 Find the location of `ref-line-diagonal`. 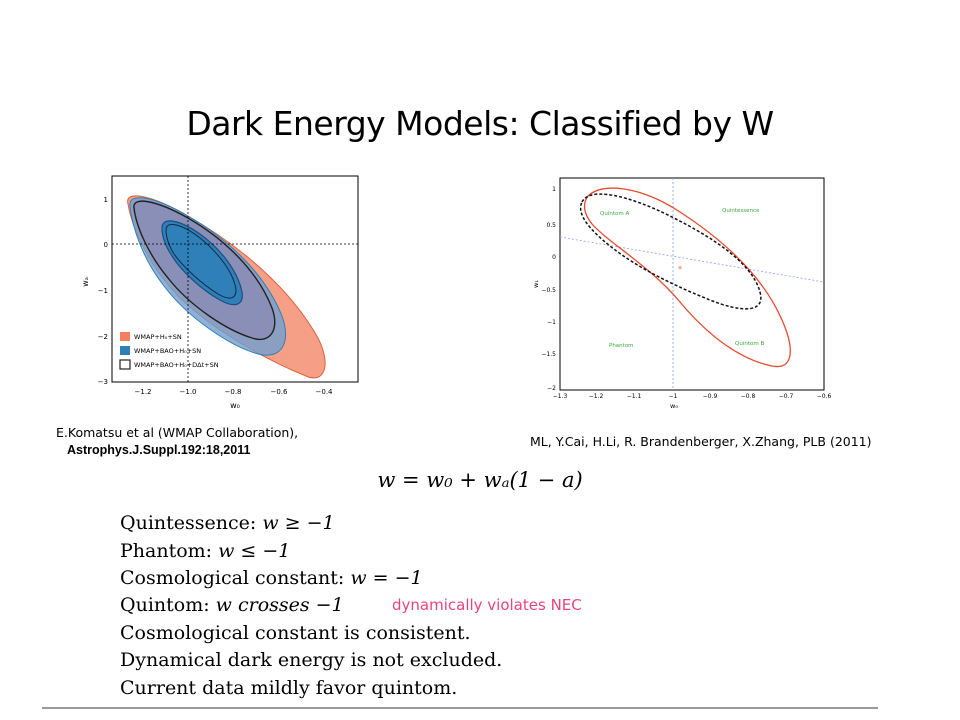

ref-line-diagonal is located at coordinates (692, 259).